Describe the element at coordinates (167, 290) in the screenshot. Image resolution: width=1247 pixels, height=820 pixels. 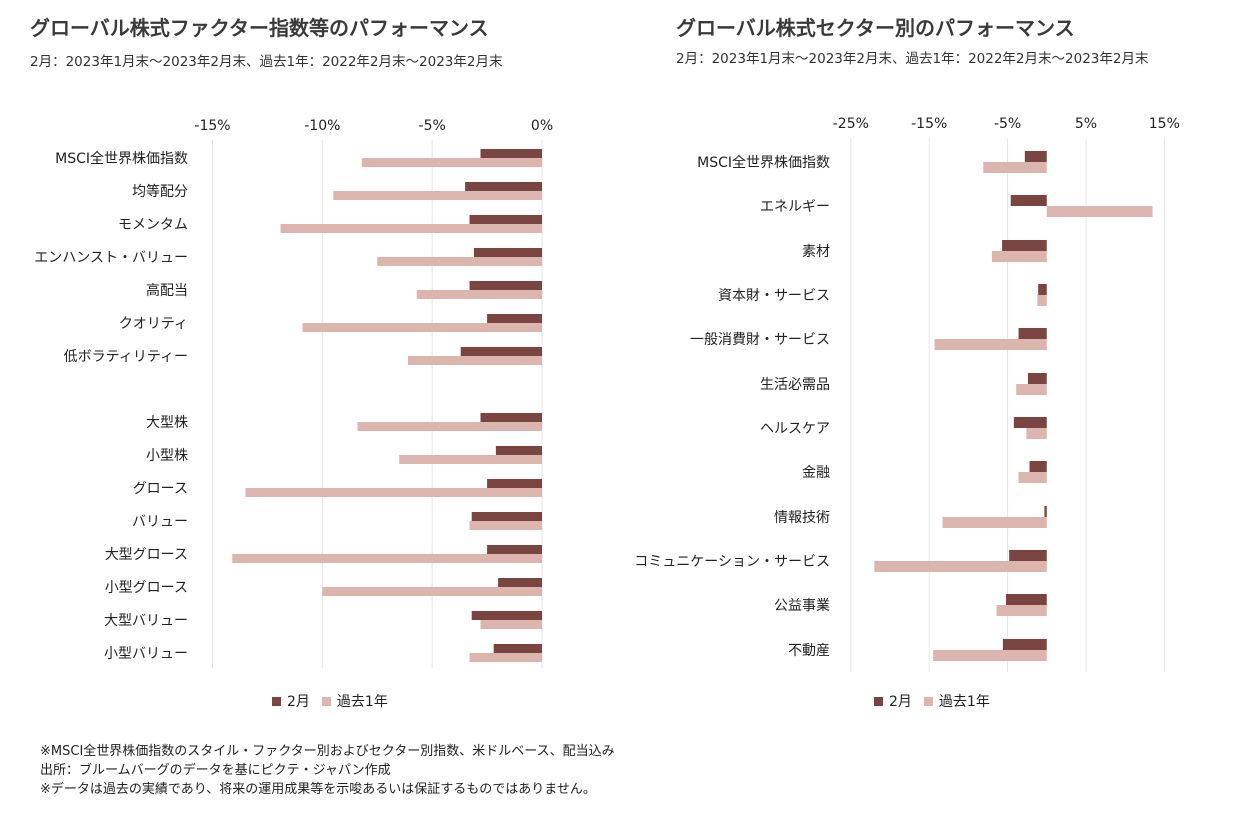
I see `category-label: 高配当` at that location.